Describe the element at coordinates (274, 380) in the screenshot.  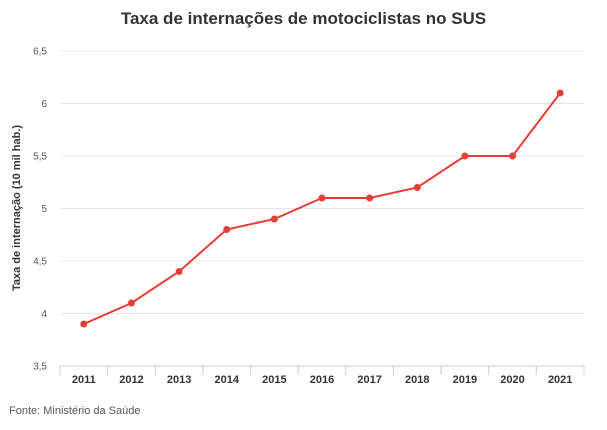
I see `x-tick-label: 2015` at that location.